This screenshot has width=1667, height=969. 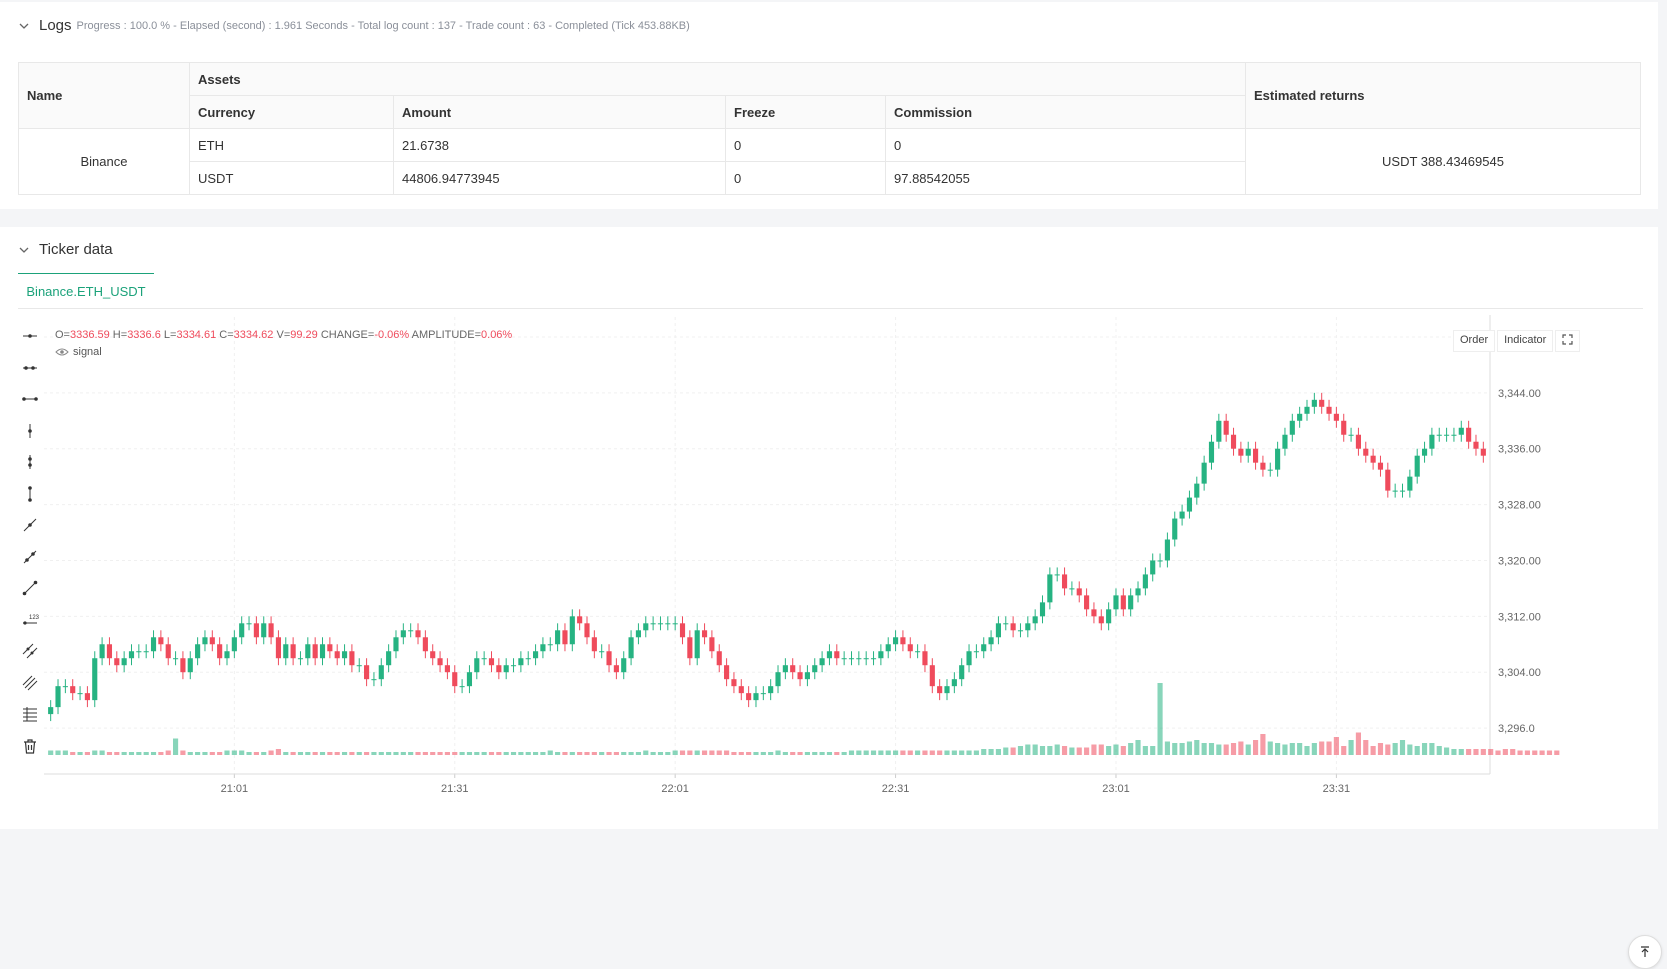 I want to click on trend-ray-icon, so click(x=30, y=525).